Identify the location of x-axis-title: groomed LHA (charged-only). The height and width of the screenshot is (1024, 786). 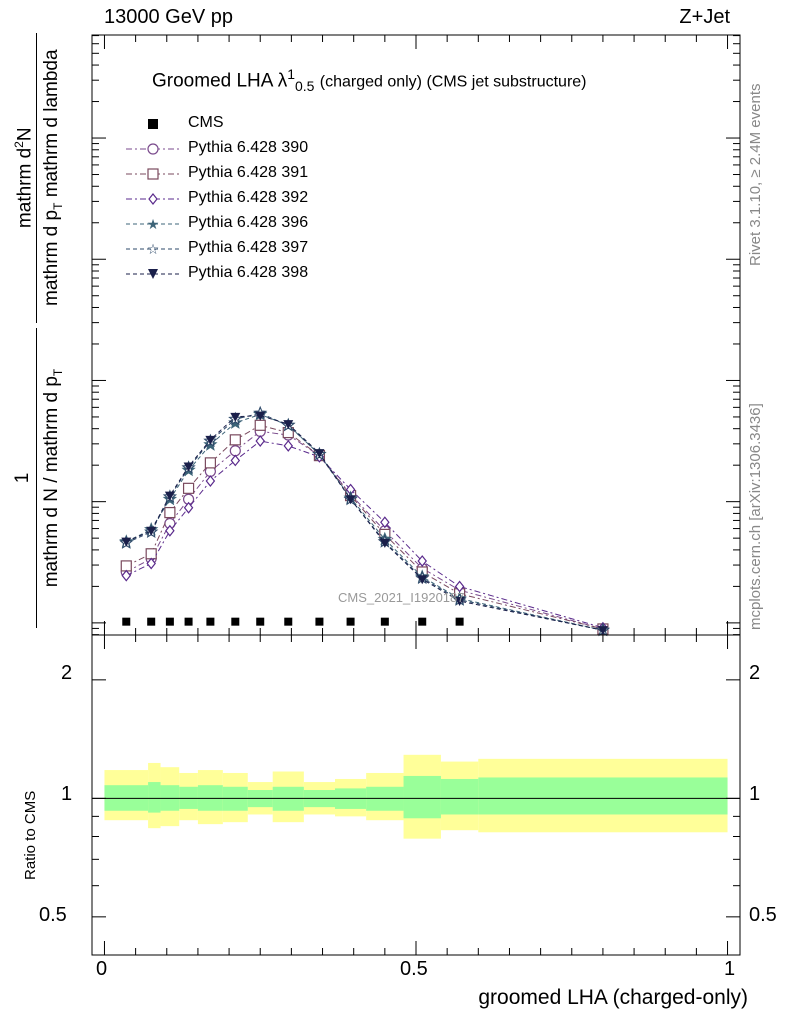
(613, 997).